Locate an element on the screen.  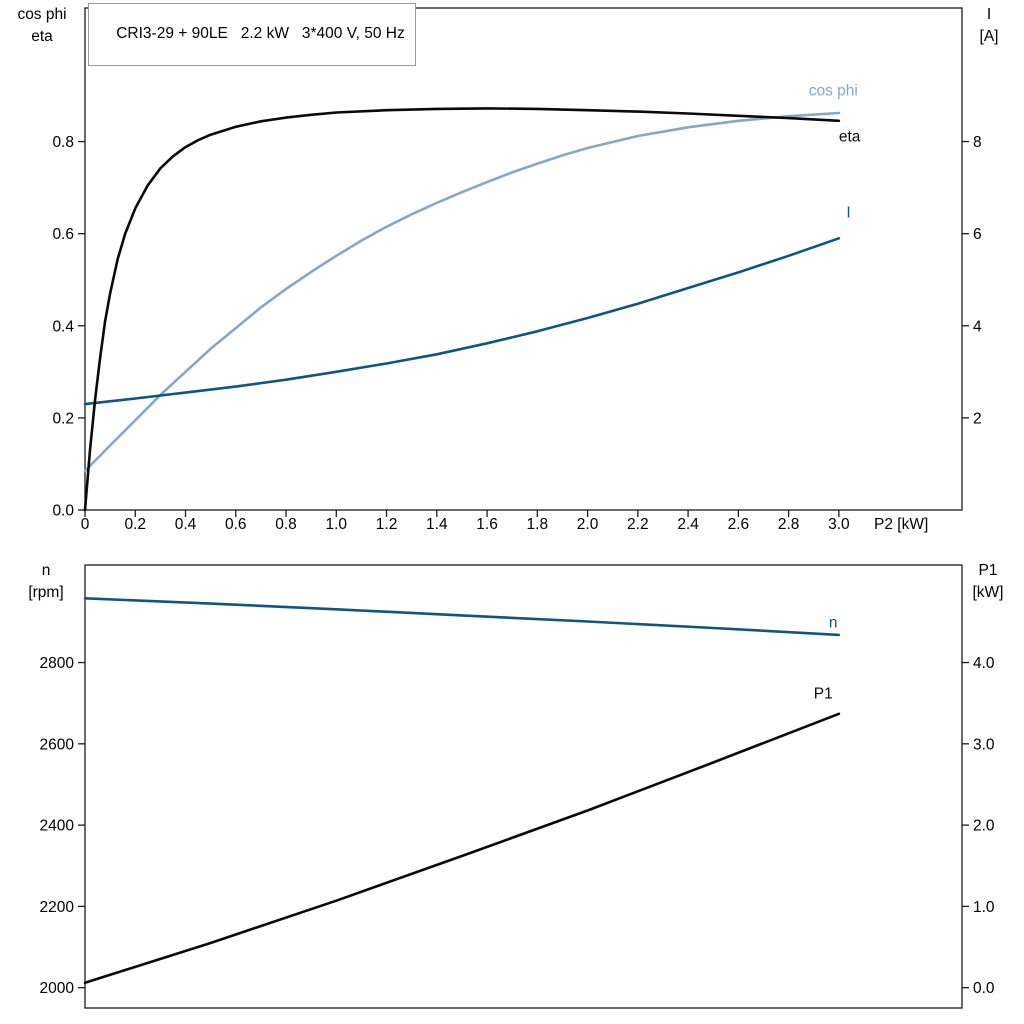
top-right-tick-label: 4 is located at coordinates (977, 326).